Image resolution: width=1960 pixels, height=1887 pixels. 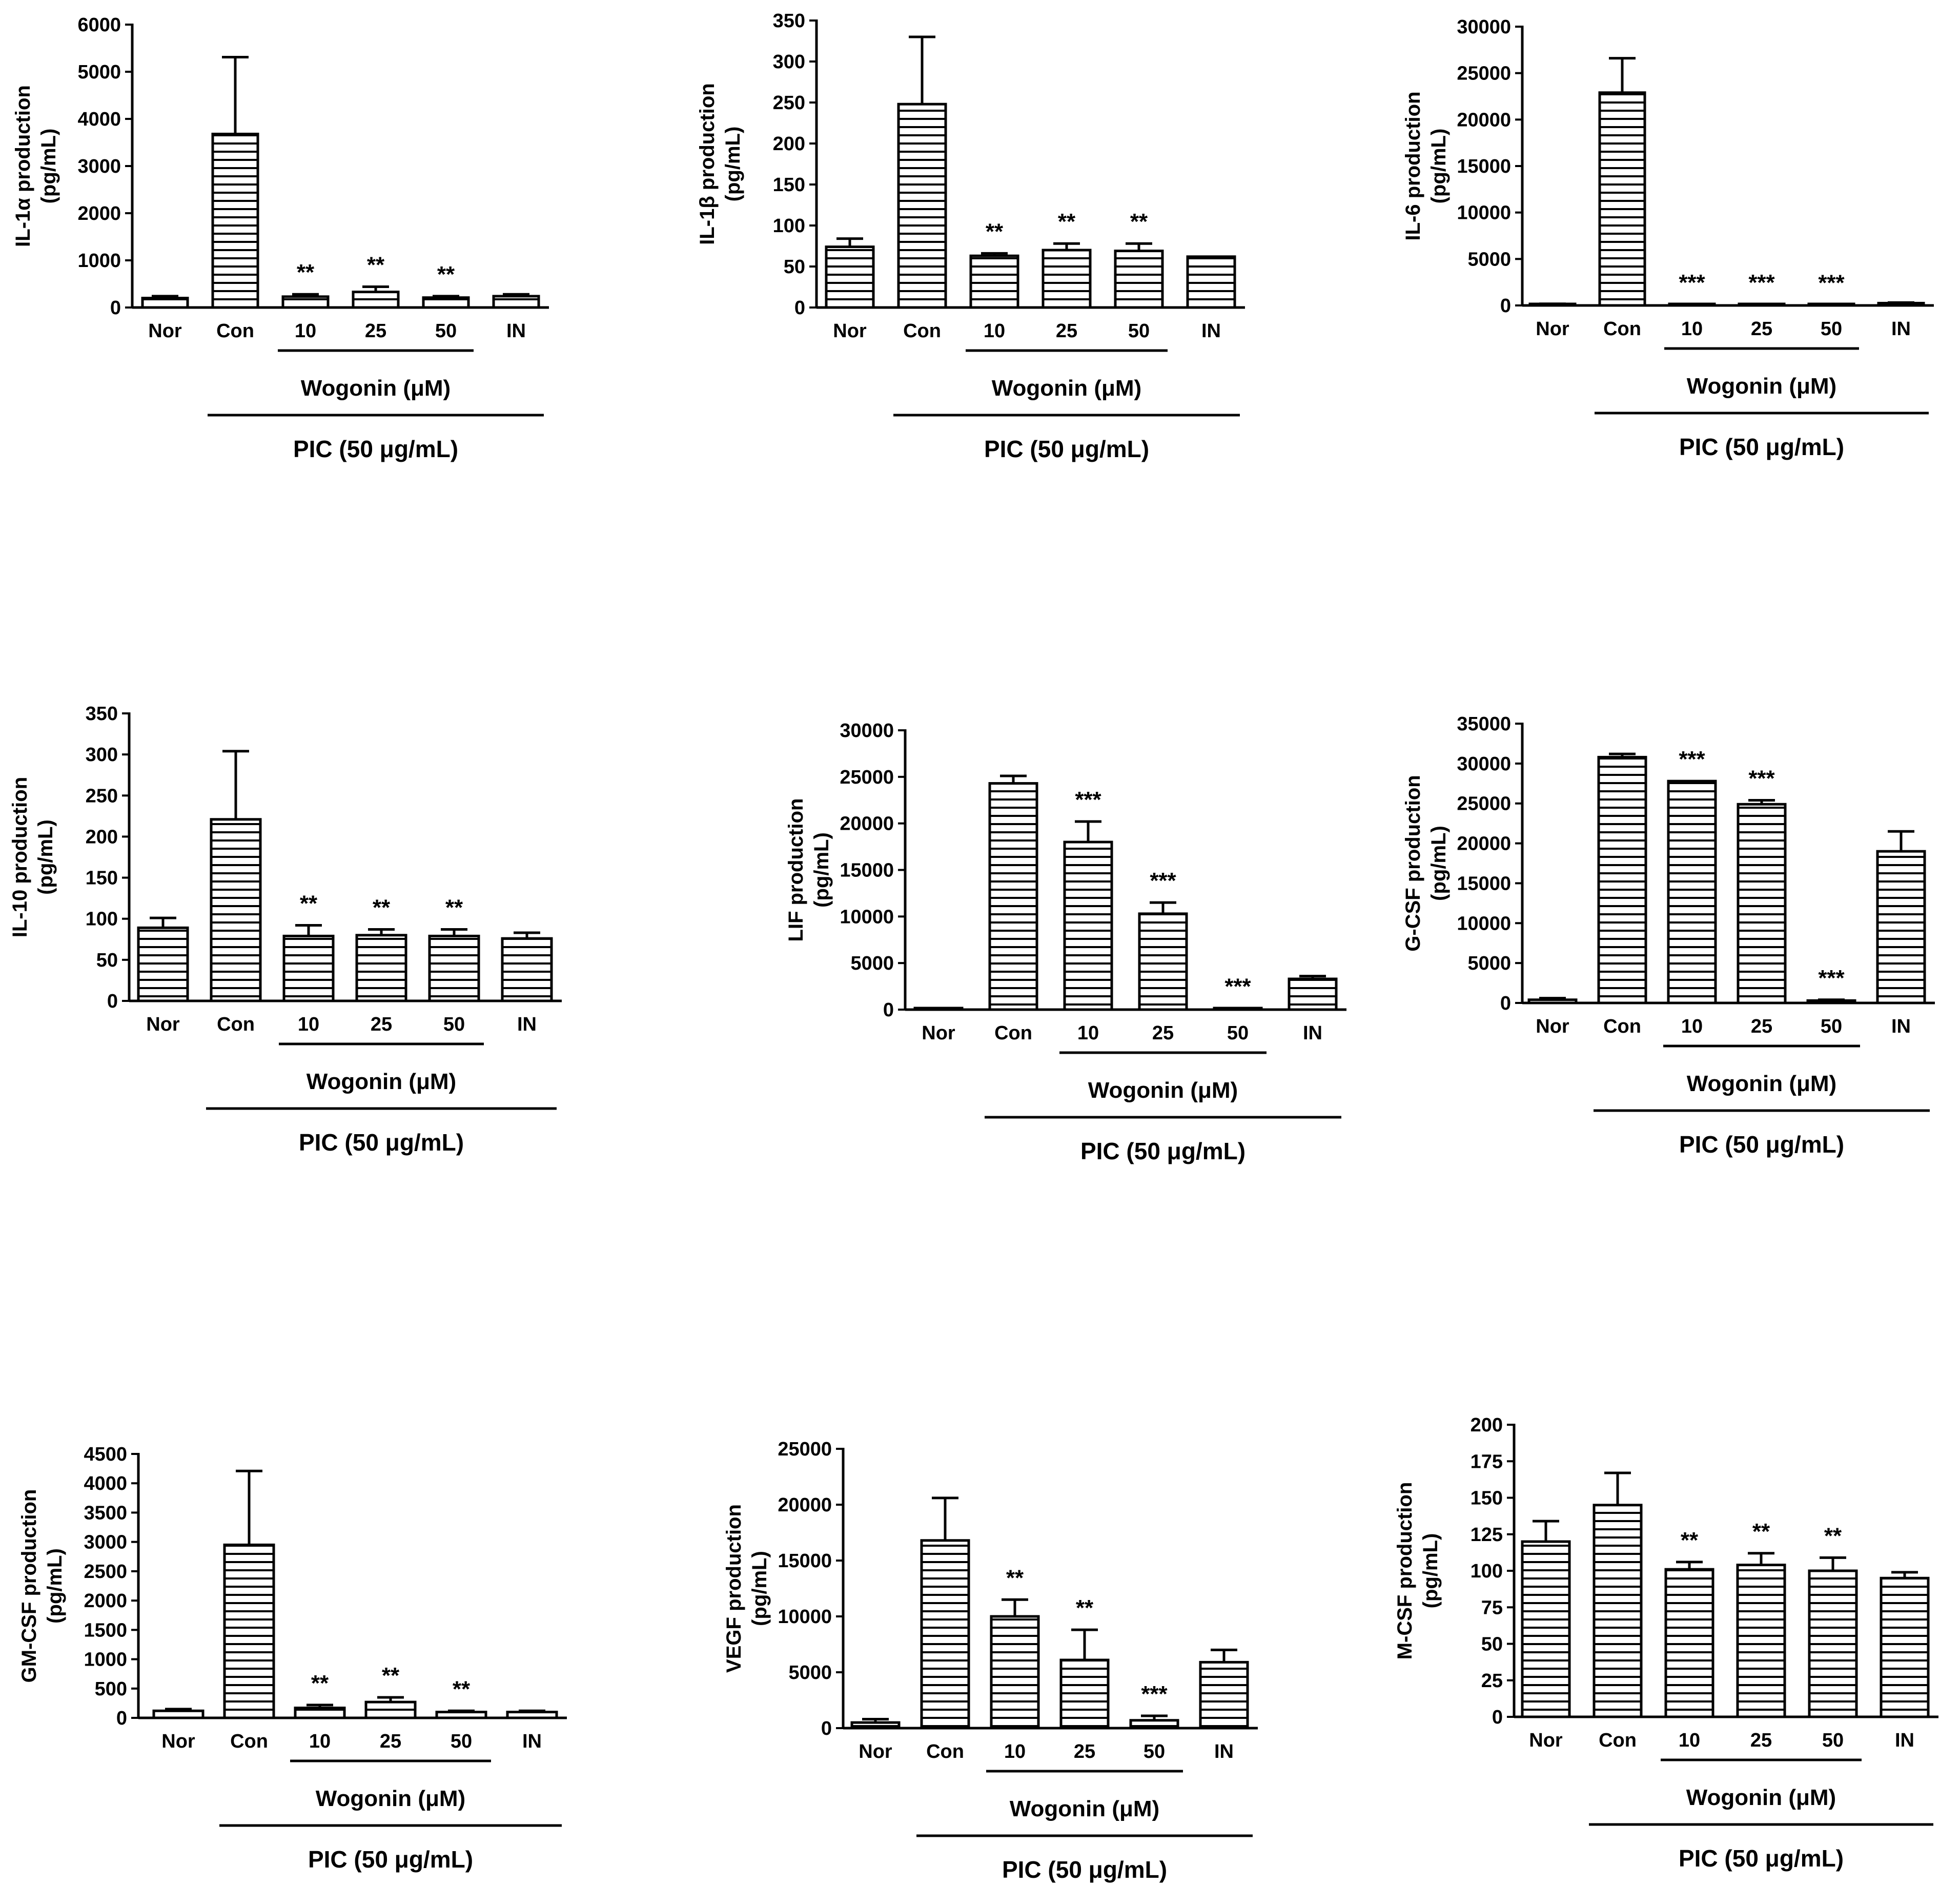 What do you see at coordinates (102, 837) in the screenshot?
I see `y-tick-label: 200` at bounding box center [102, 837].